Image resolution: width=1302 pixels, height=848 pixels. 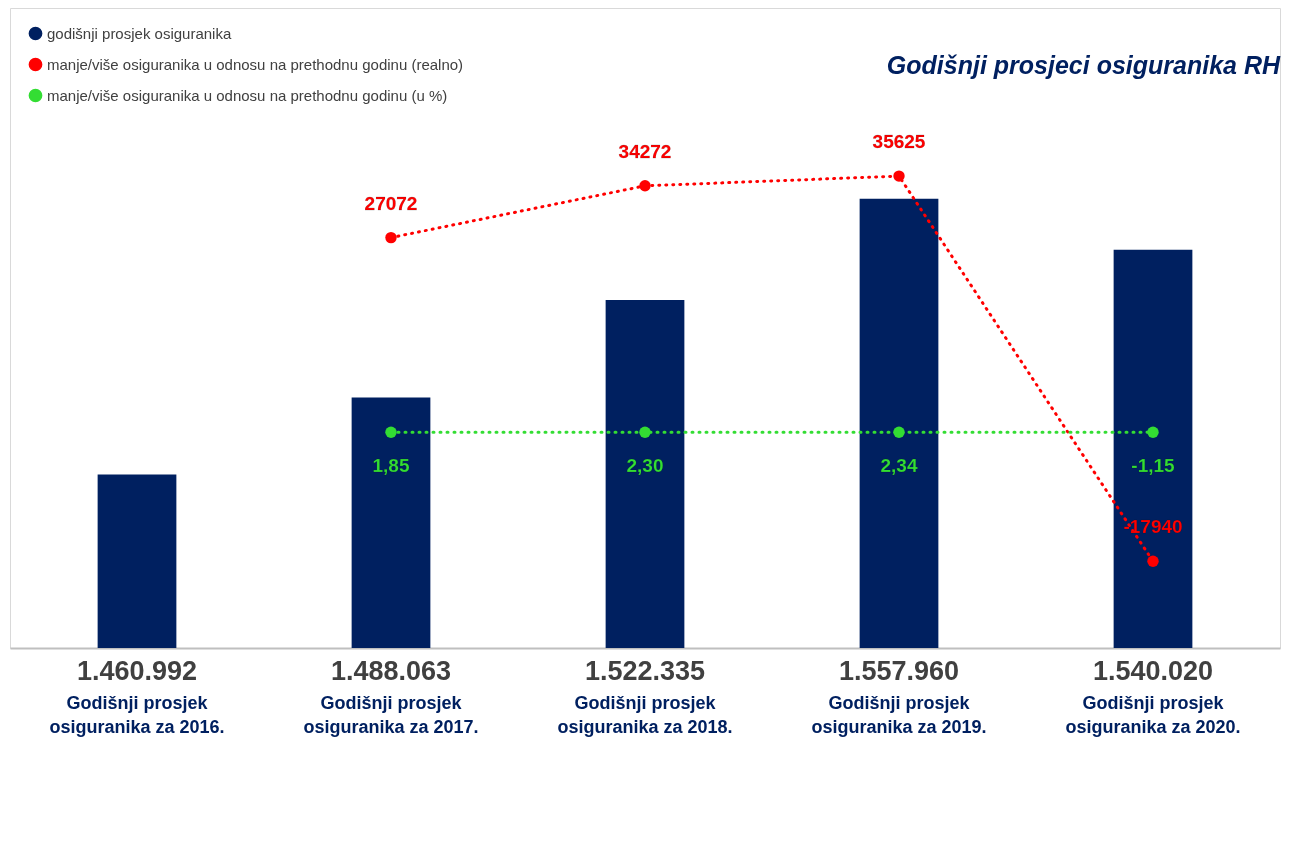 I want to click on legend-label: manje/više osiguranika u odnosu na prethodnu godinu (u %), so click(x=247, y=95).